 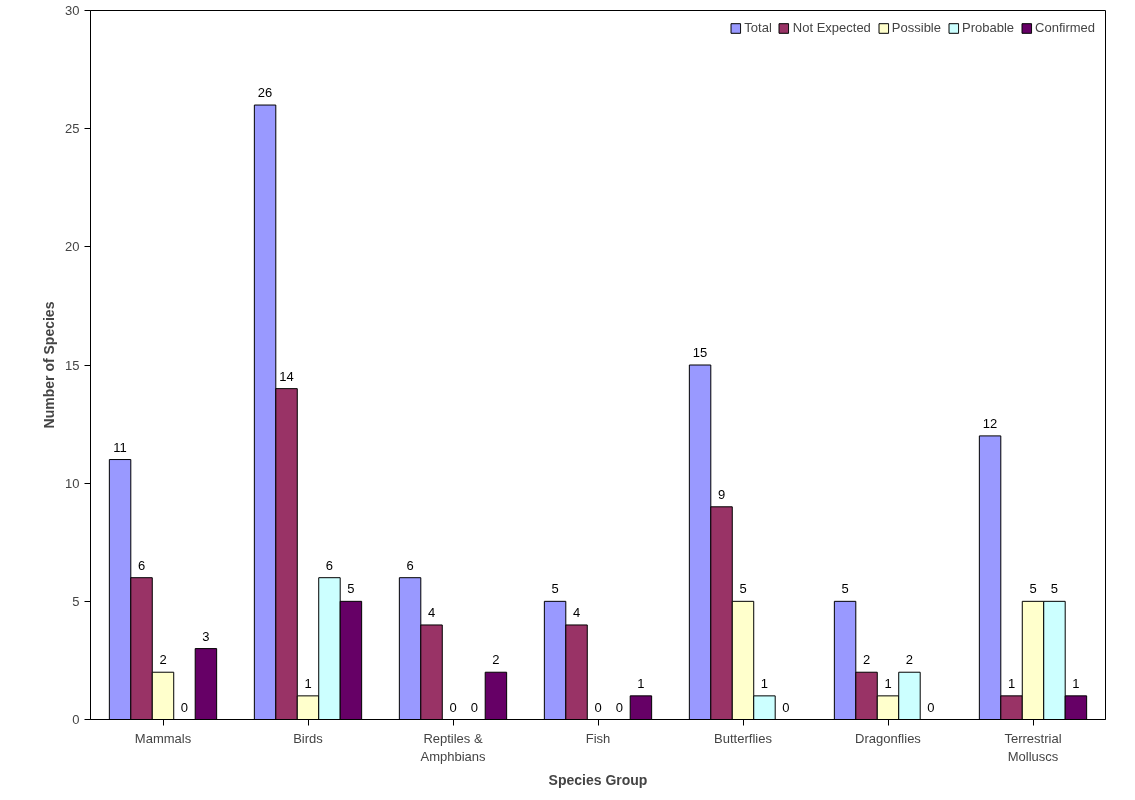 I want to click on data-label: 12, so click(x=990, y=423).